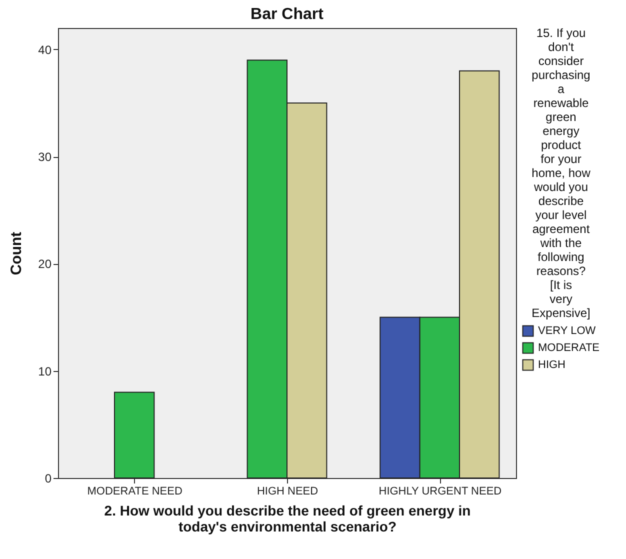 The width and height of the screenshot is (626, 559). What do you see at coordinates (17, 254) in the screenshot?
I see `y-axis-title: Count` at bounding box center [17, 254].